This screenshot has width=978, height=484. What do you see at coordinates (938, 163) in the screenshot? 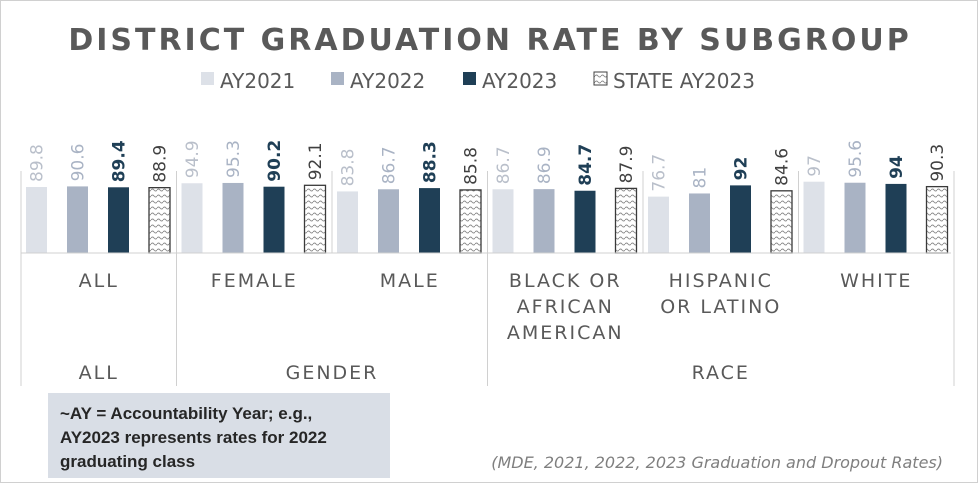
I see `data-label: 90.3` at bounding box center [938, 163].